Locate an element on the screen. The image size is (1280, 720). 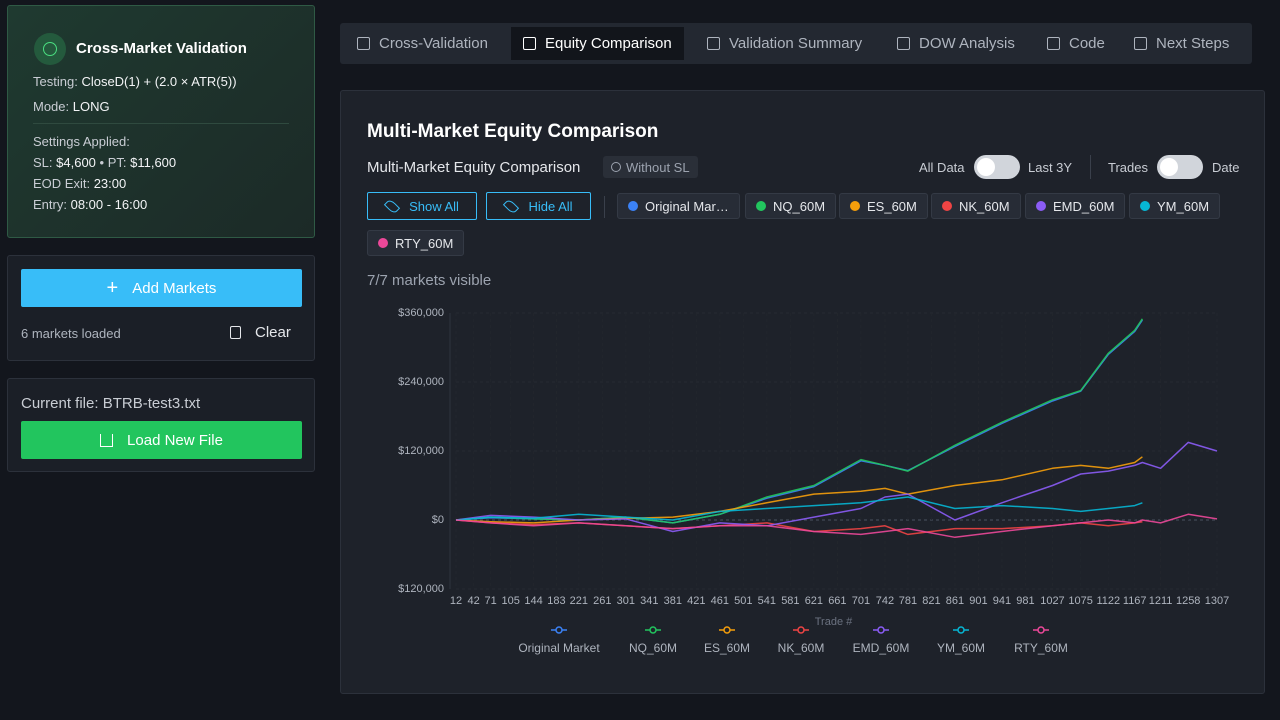
x-tick-label: 781 is located at coordinates (908, 601).